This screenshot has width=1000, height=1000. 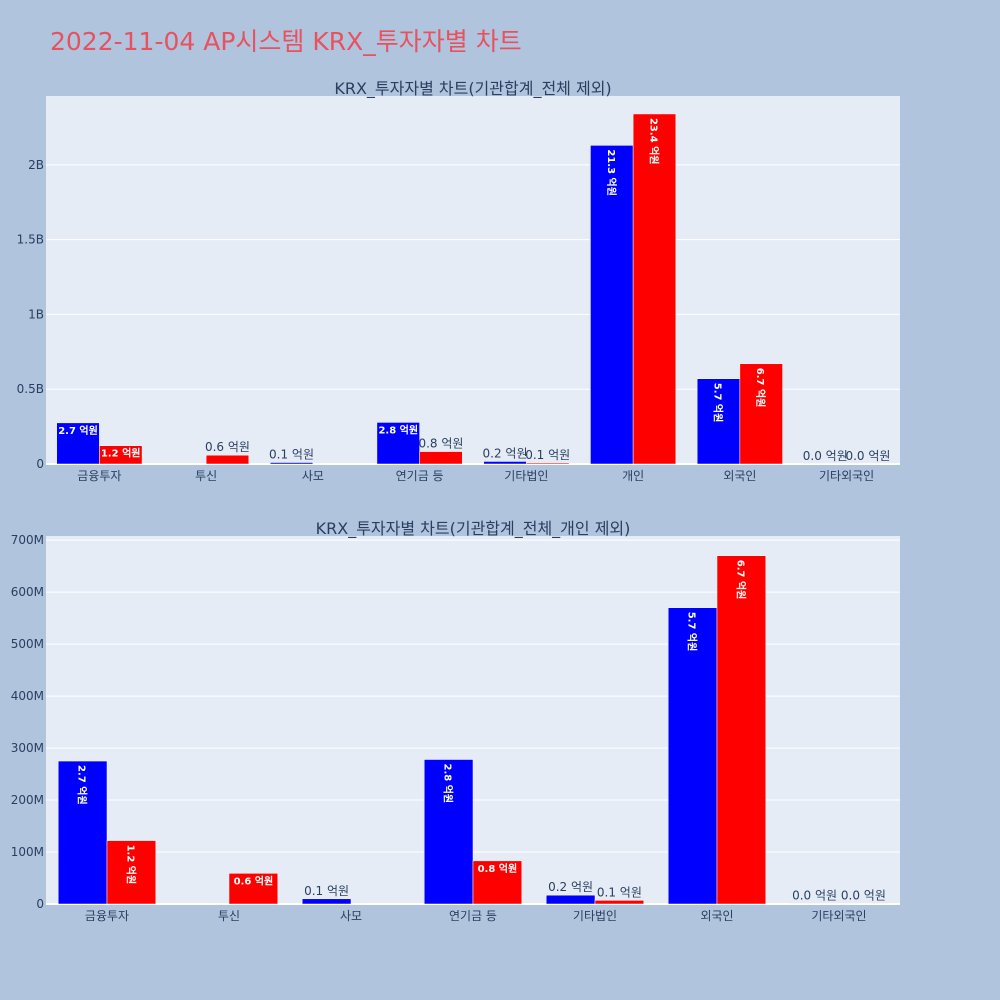 I want to click on chart-title: KRX_투자자별 차트(기관합계_전체_개인 제외), so click(x=473, y=529).